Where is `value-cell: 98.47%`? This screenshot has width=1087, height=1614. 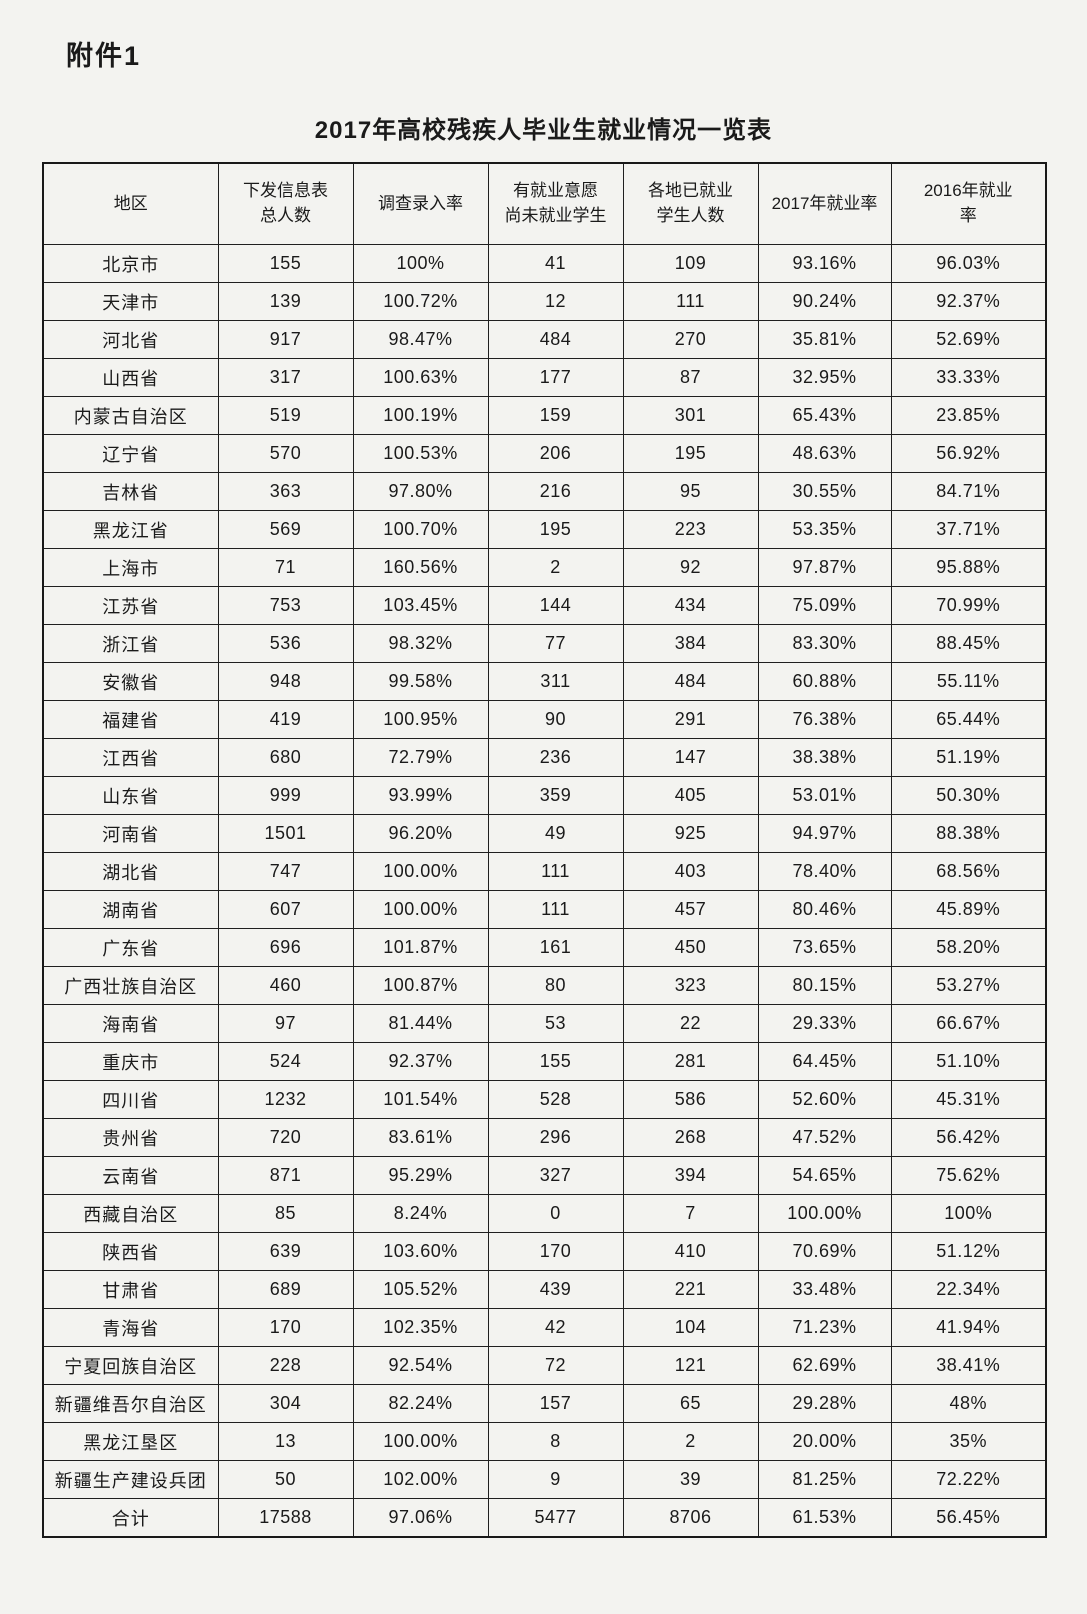 value-cell: 98.47% is located at coordinates (420, 339).